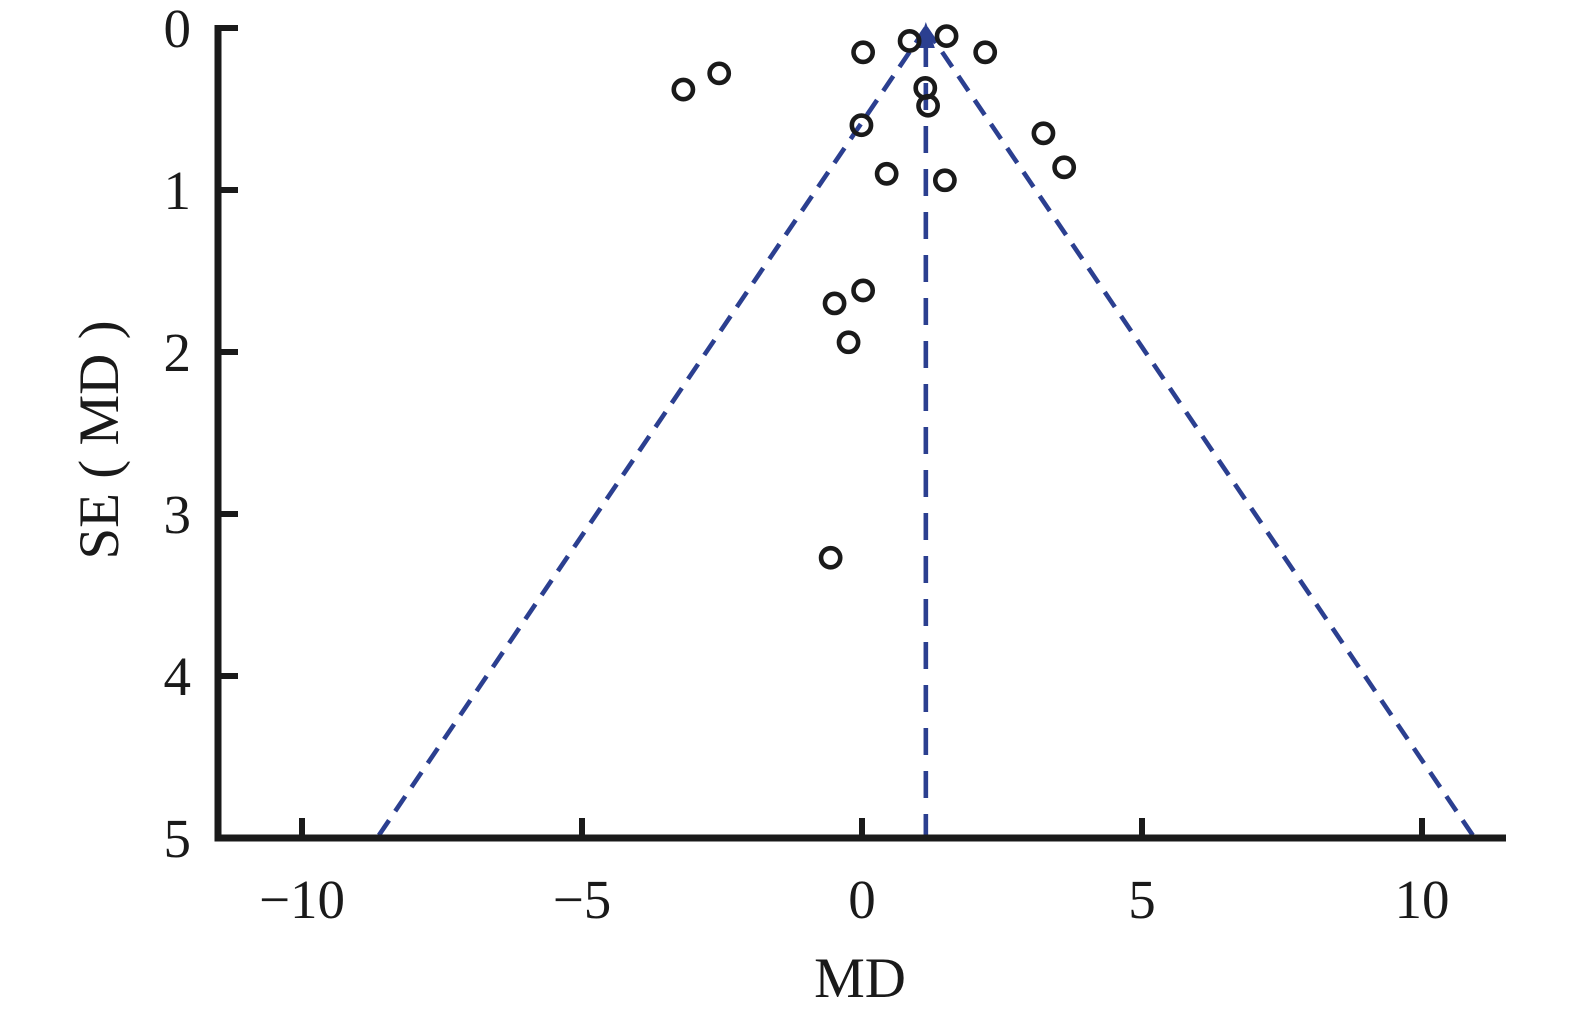 The image size is (1575, 1018). Describe the element at coordinates (862, 899) in the screenshot. I see `x-axis-tick-label: 0` at that location.